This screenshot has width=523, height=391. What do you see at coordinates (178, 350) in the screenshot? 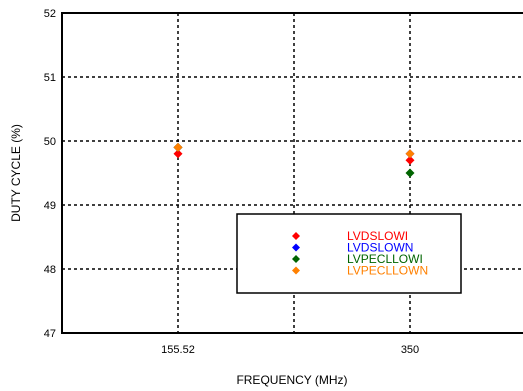
I see `x-tick-label: 155.52` at bounding box center [178, 350].